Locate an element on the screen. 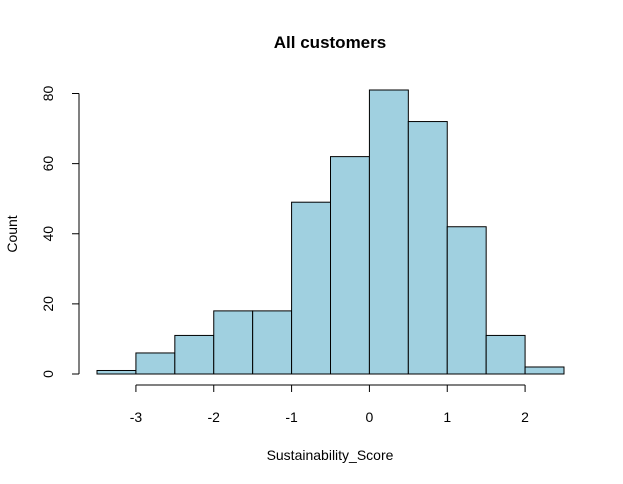  x-tick-label: -3 is located at coordinates (136, 417).